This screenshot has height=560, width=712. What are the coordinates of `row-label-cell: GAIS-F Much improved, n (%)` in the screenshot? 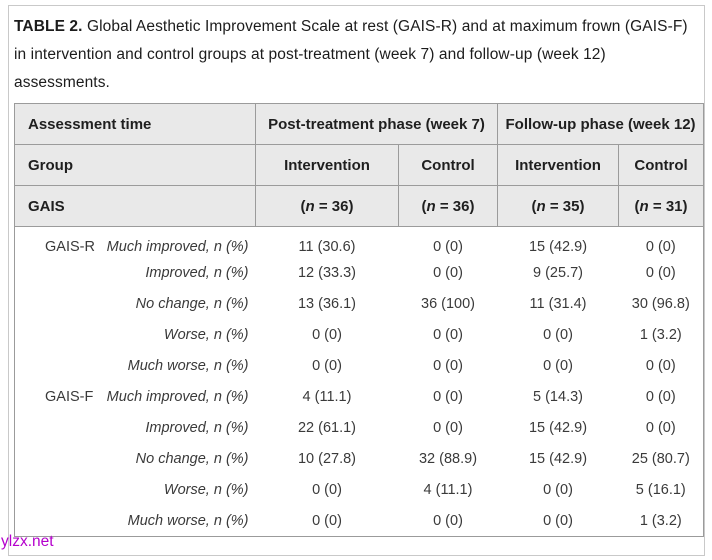 It's located at (135, 397).